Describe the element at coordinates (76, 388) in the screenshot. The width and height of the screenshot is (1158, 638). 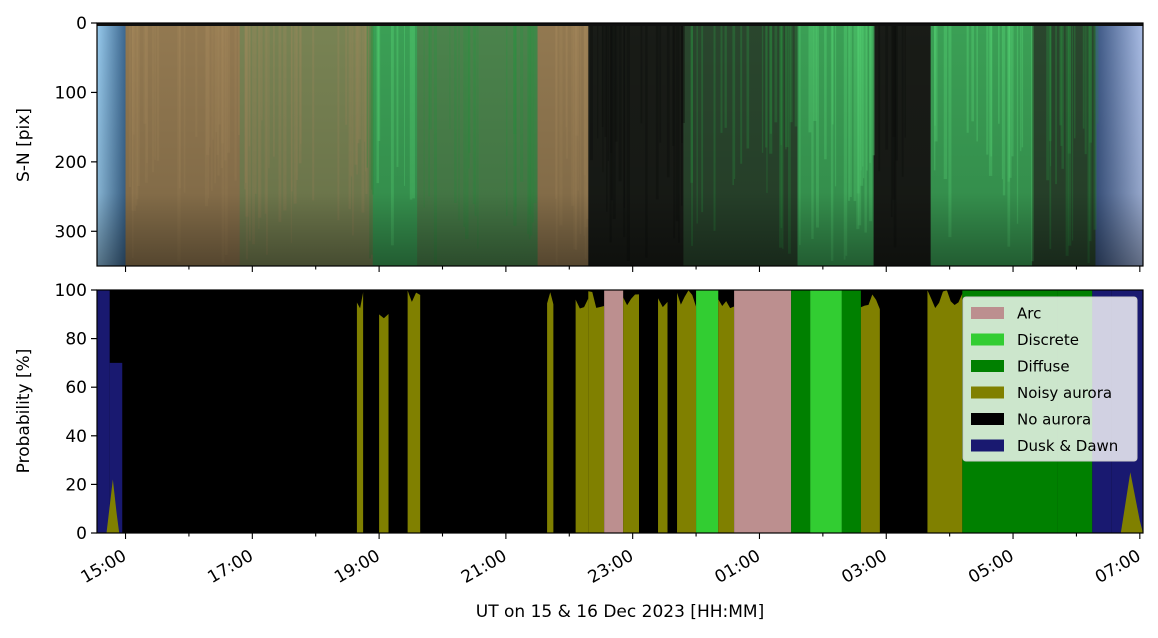
I see `probability-y-tick-label: 60` at that location.